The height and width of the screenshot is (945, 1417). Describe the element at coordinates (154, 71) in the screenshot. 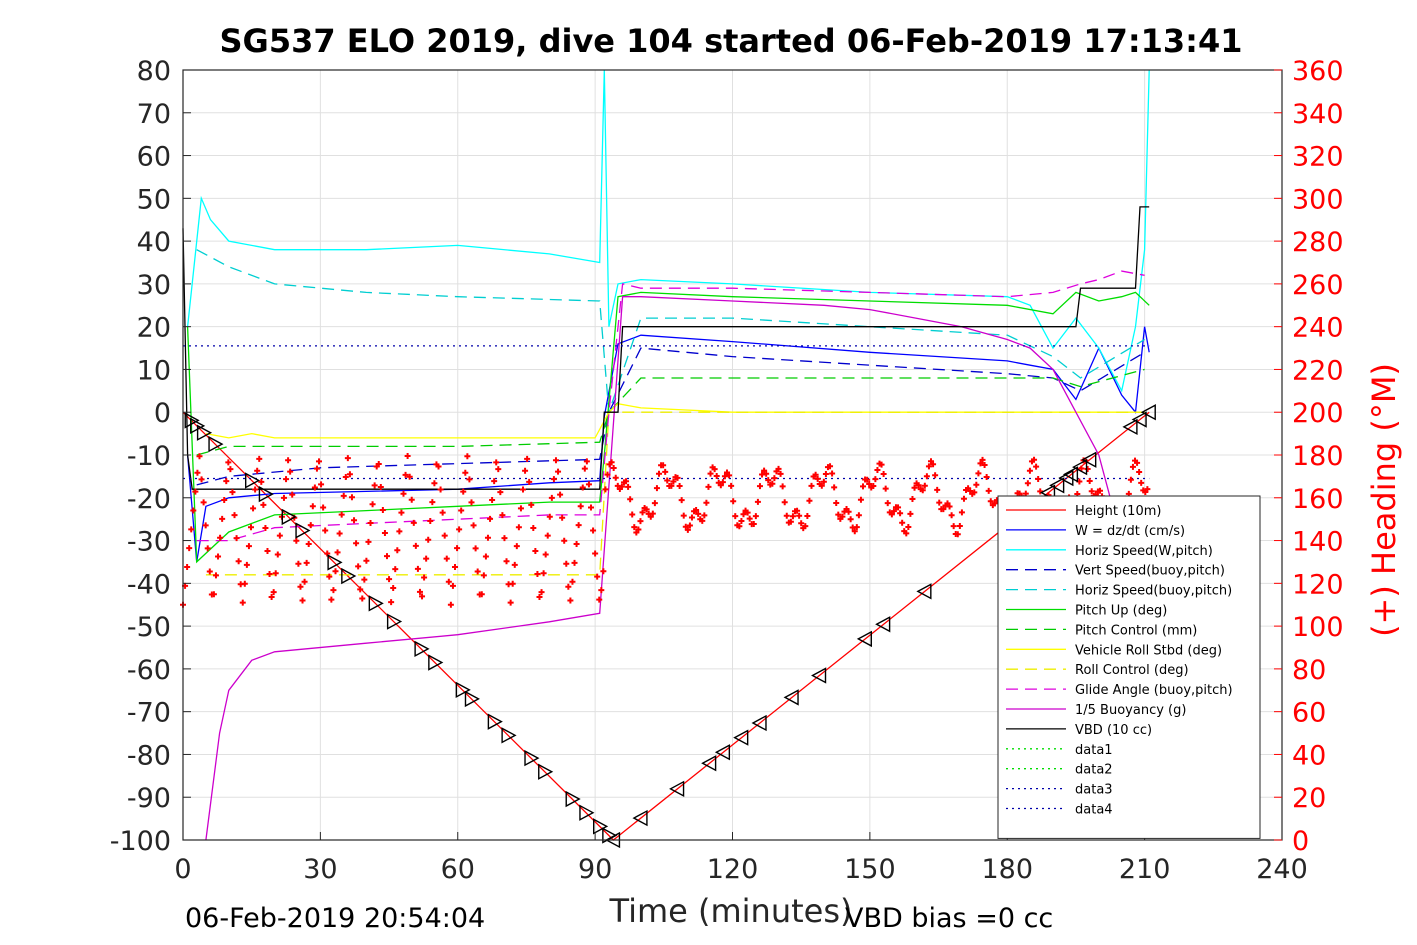

I see `y-tick-label: 80` at that location.